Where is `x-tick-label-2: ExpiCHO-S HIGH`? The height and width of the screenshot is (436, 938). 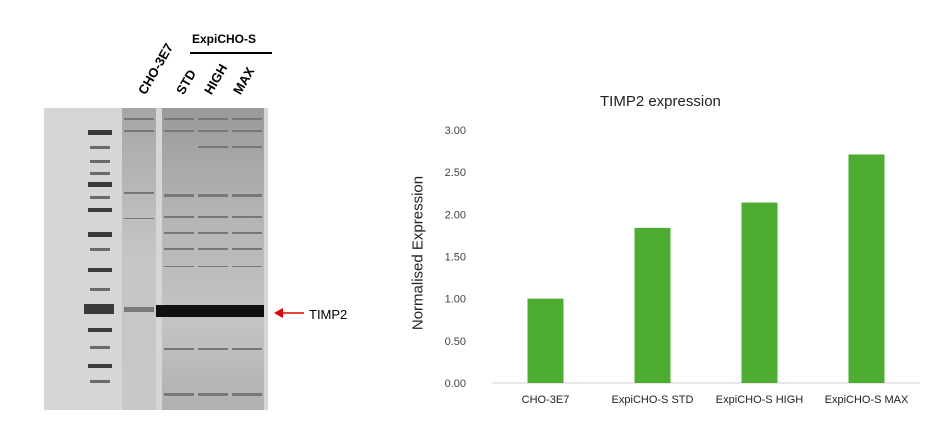 x-tick-label-2: ExpiCHO-S HIGH is located at coordinates (759, 400).